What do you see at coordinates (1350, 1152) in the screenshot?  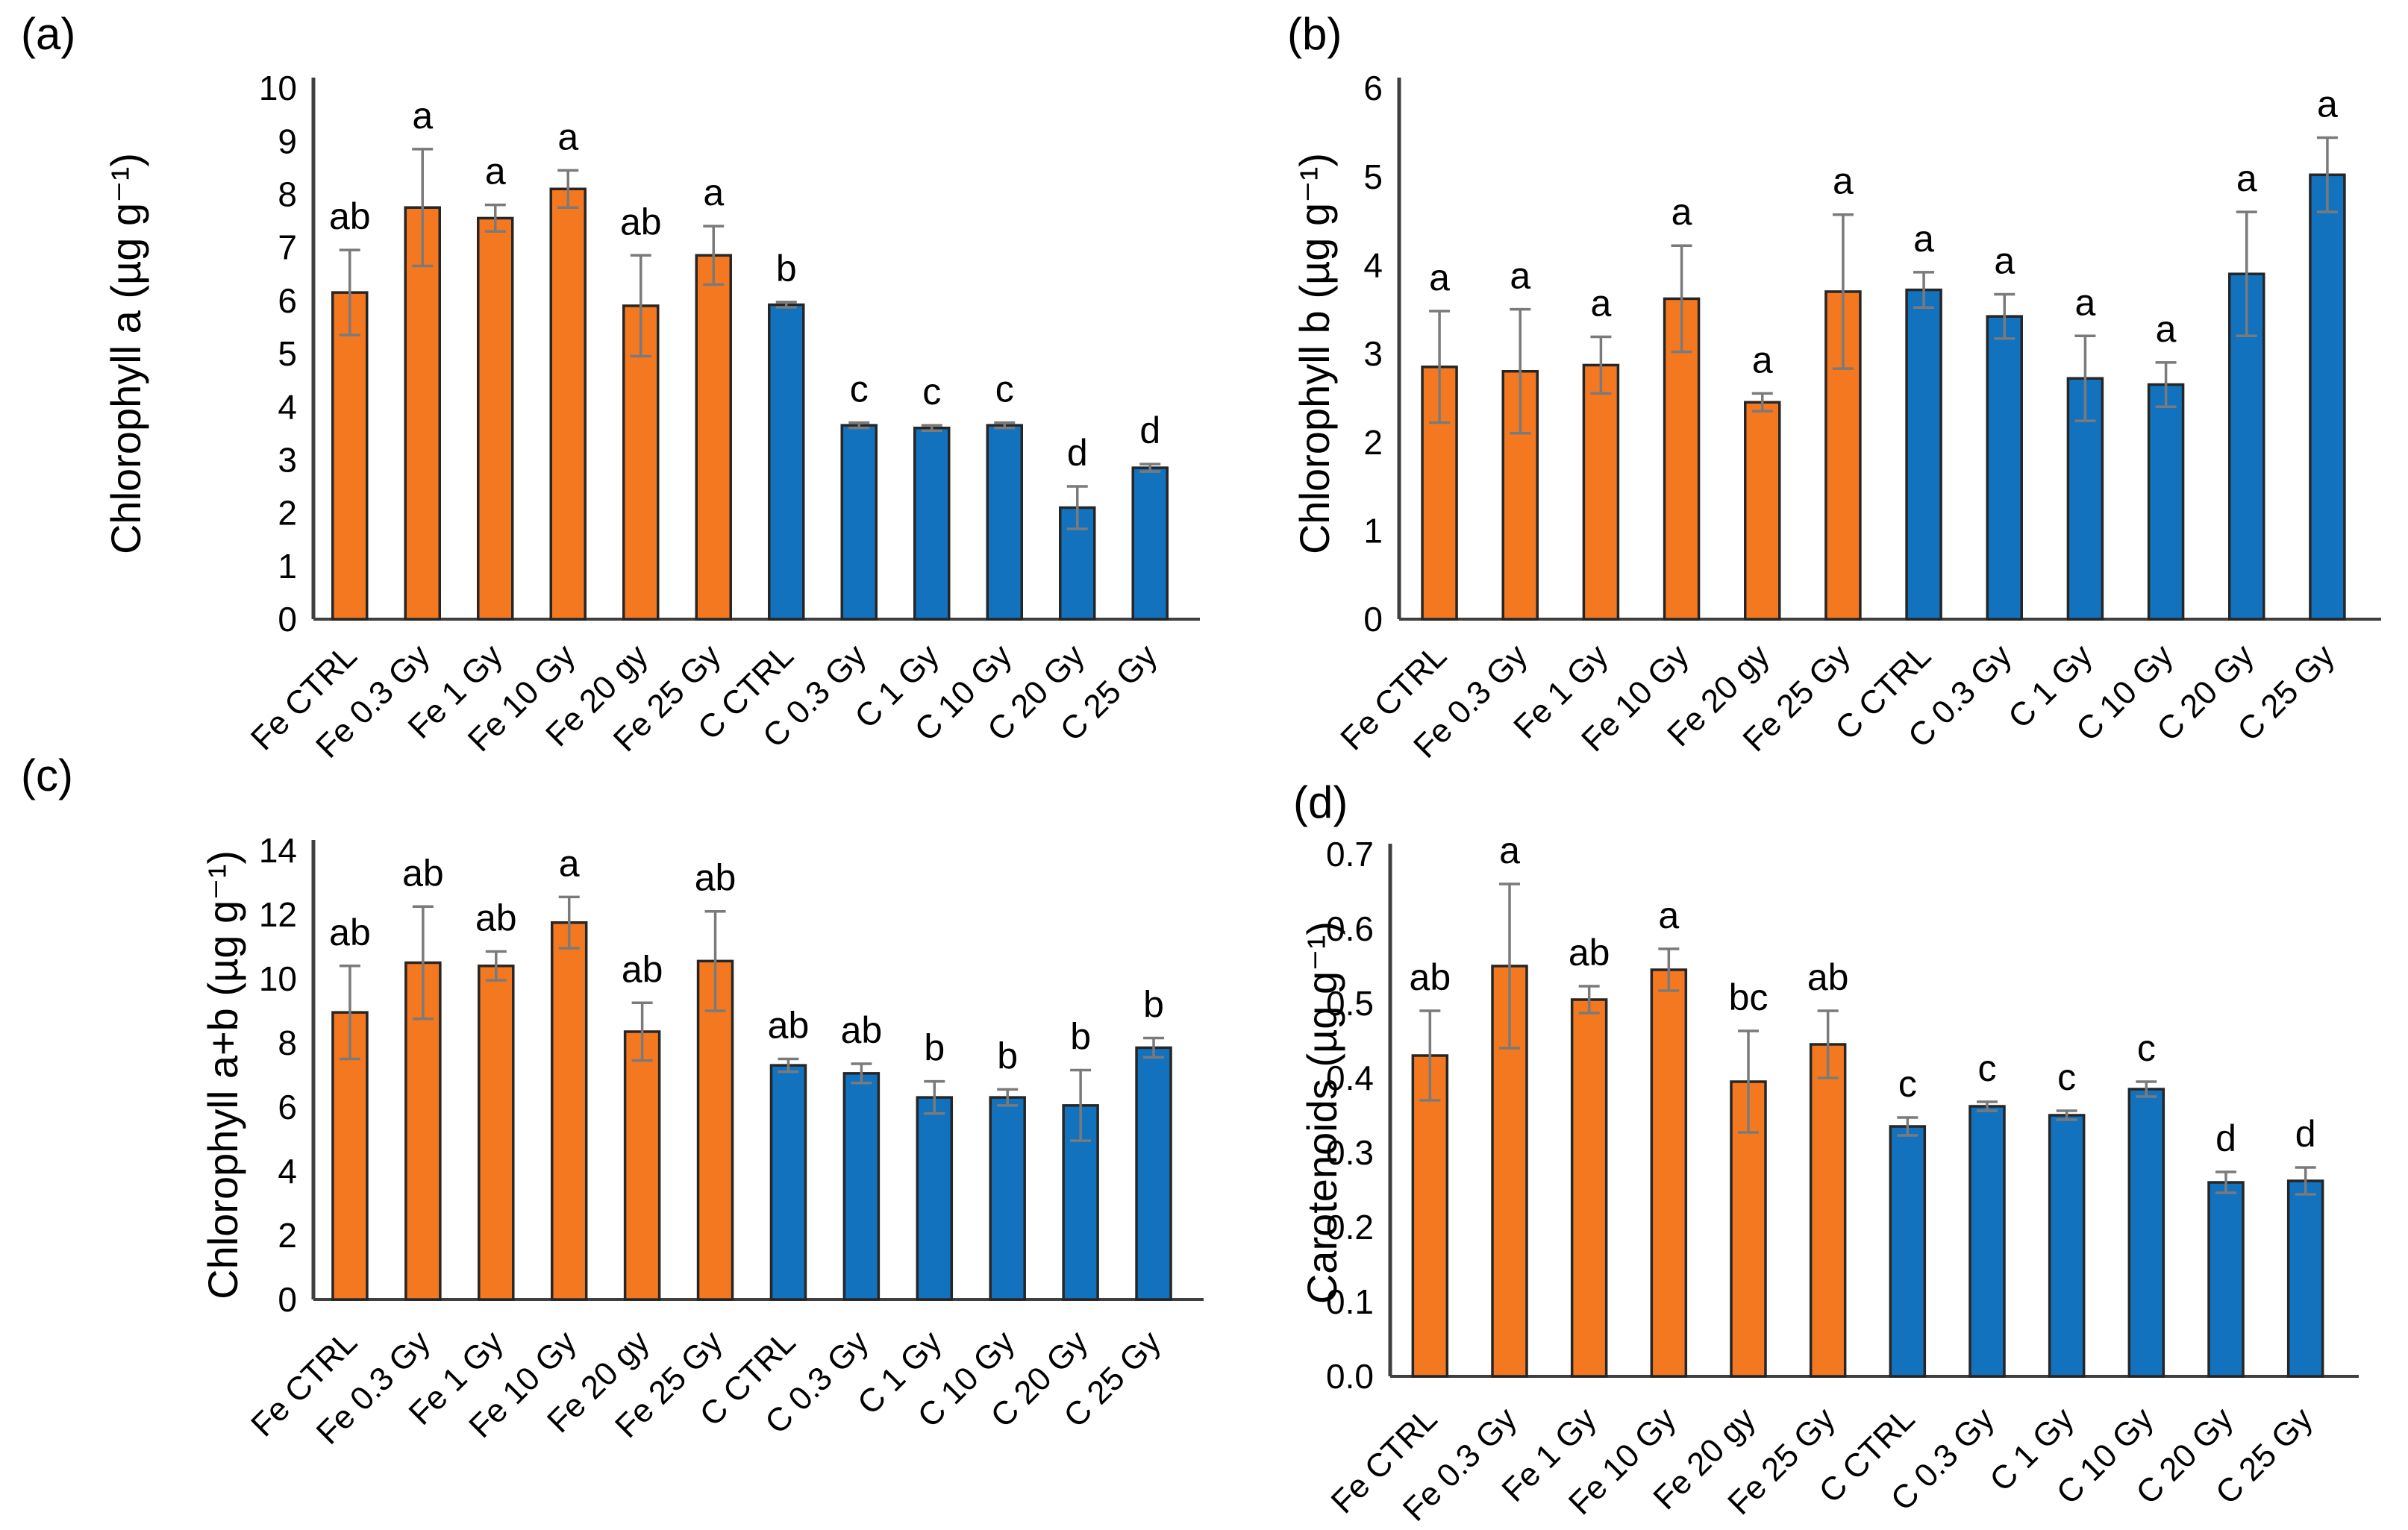 I see `y-tick-label: 0.3` at bounding box center [1350, 1152].